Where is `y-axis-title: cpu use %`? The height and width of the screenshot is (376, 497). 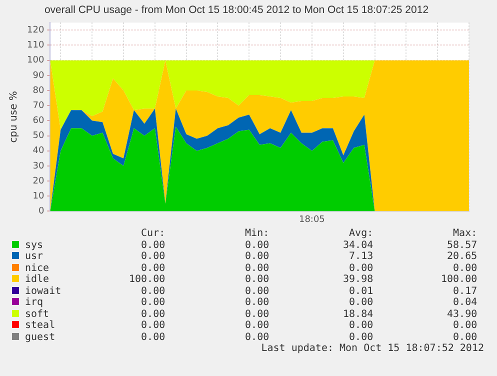
y-axis-title: cpu use % is located at coordinates (14, 117).